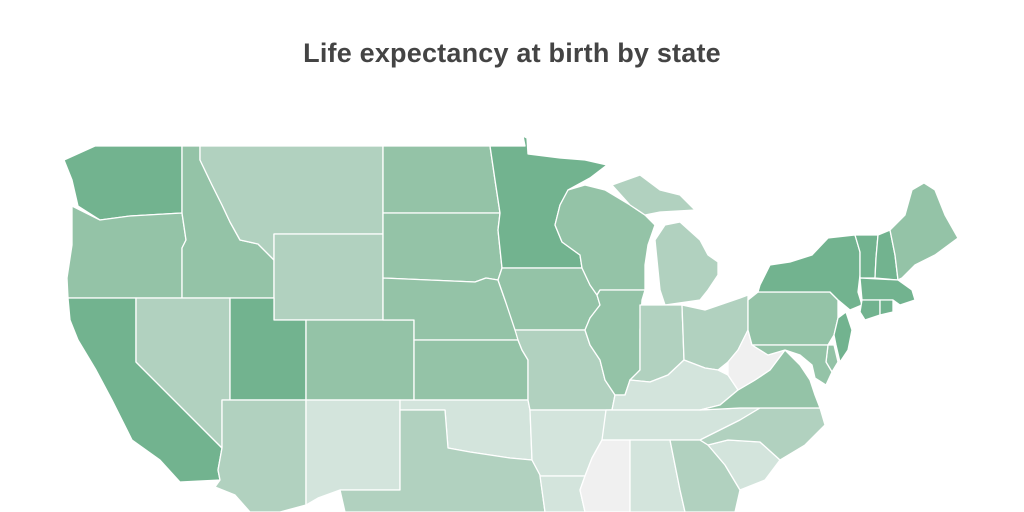  Describe the element at coordinates (512, 53) in the screenshot. I see `chart-title: Life expectancy at birth by state` at that location.